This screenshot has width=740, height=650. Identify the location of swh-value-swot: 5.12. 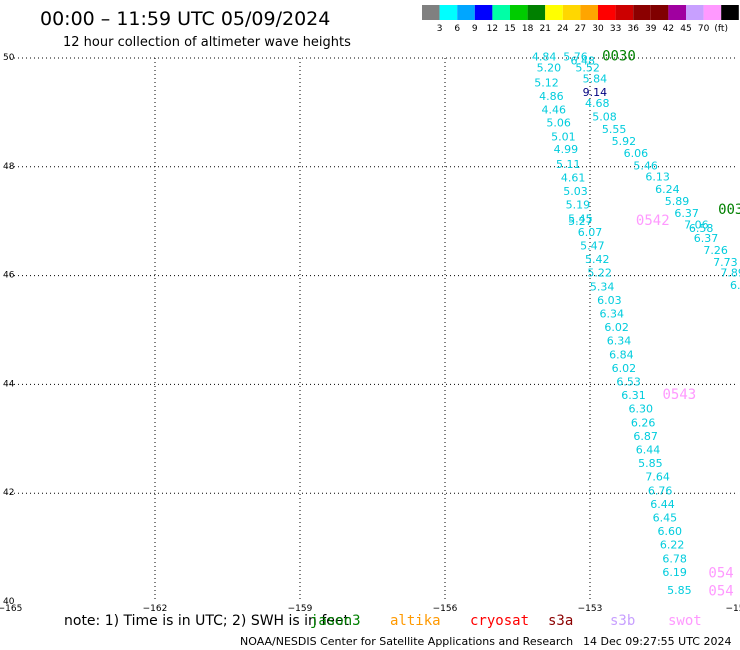
(546, 82).